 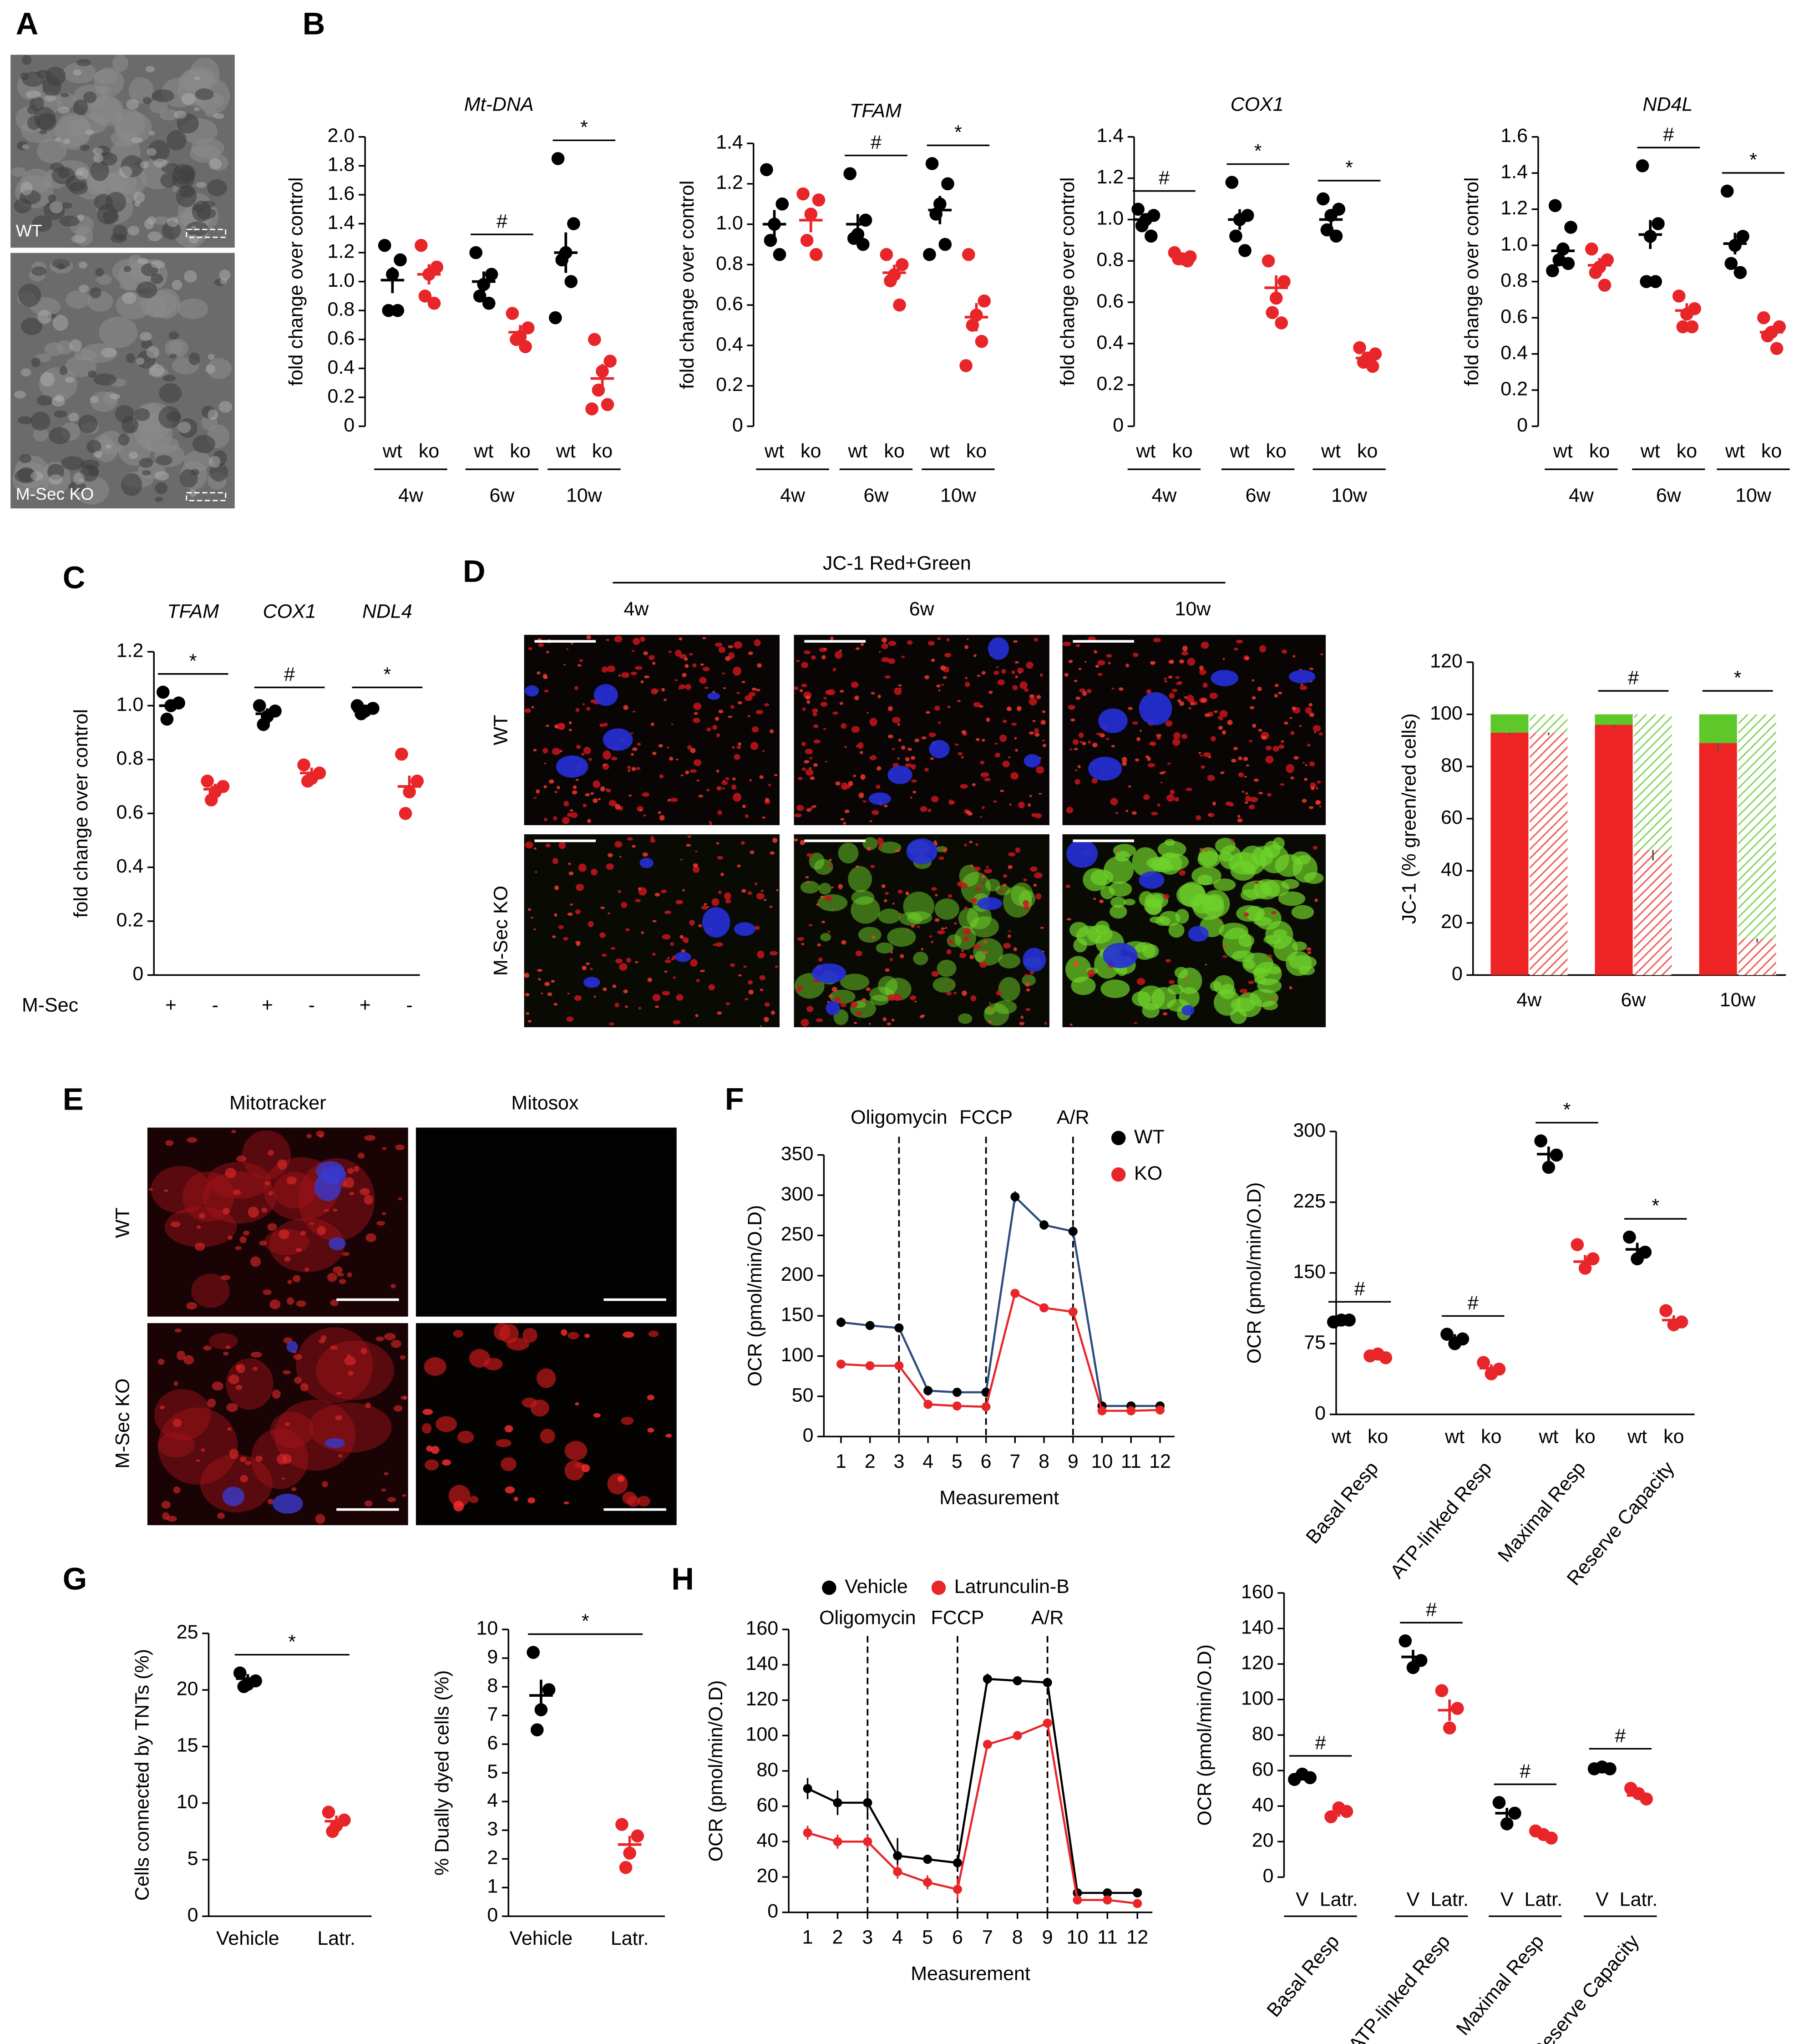 What do you see at coordinates (193, 611) in the screenshot?
I see `group-label: TFAM` at bounding box center [193, 611].